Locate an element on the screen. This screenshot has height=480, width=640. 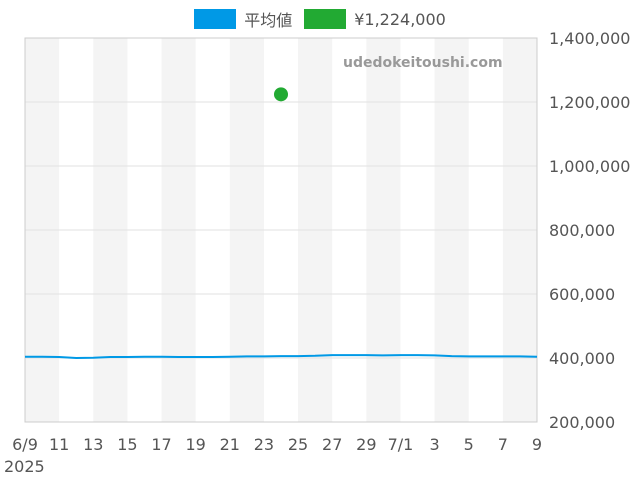
x-tick-label: 6/9 is located at coordinates (25, 444).